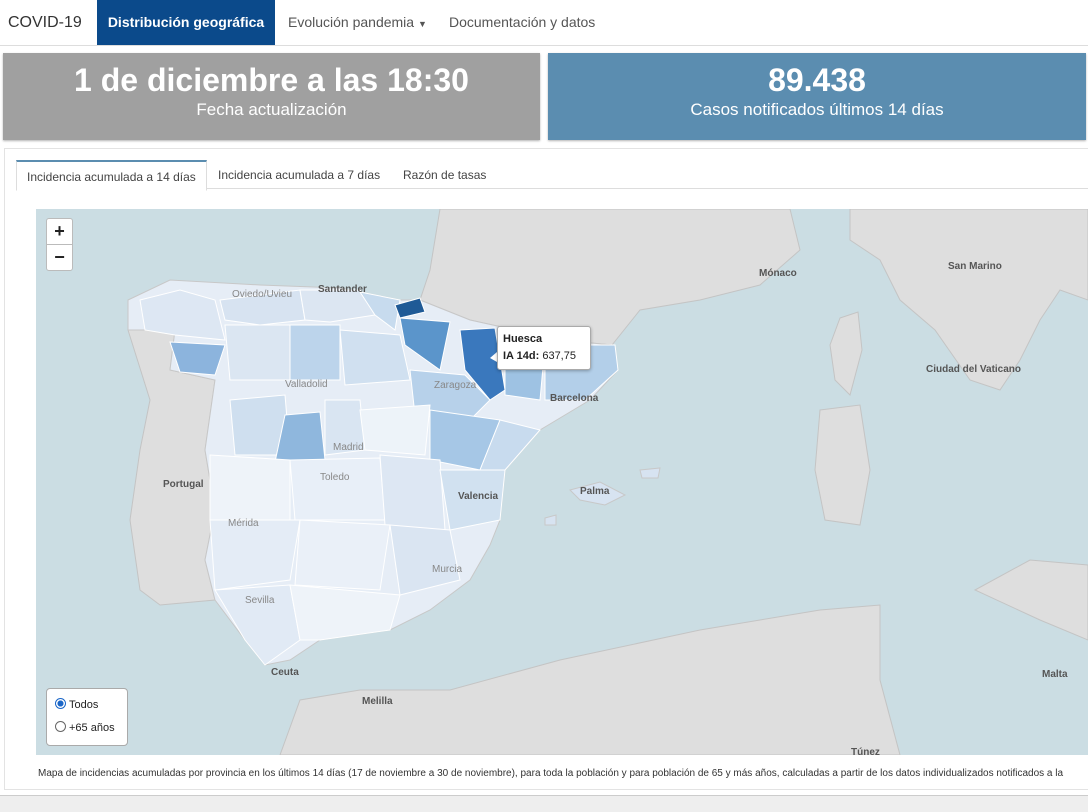 The height and width of the screenshot is (812, 1088). I want to click on map-label: Malta, so click(1055, 674).